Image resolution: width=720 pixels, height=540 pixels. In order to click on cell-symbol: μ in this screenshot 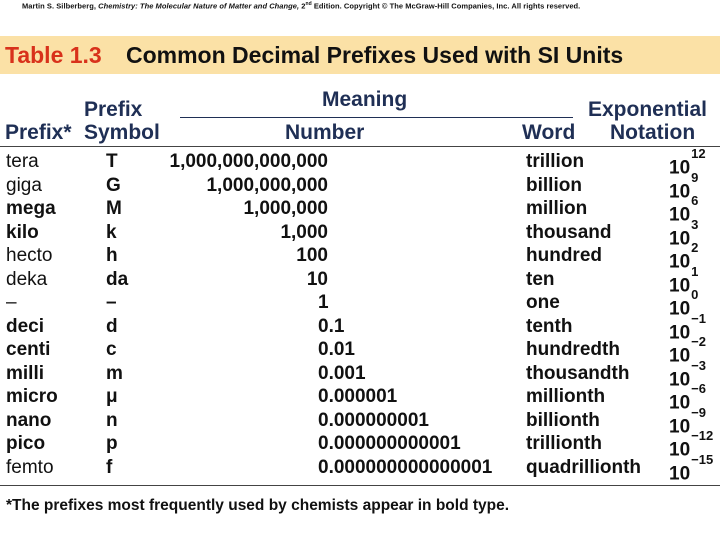, I will do `click(112, 396)`.